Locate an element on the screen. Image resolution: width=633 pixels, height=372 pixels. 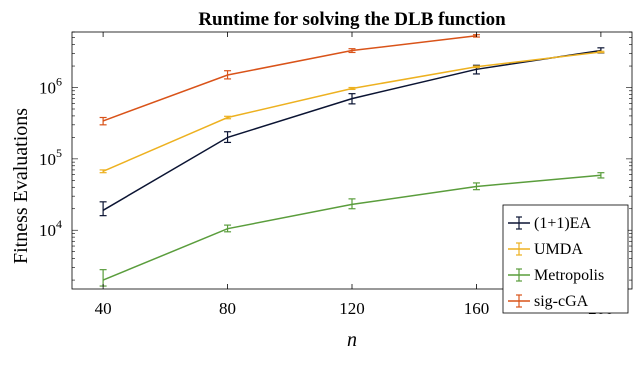
legend-label: Metropolis is located at coordinates (569, 275).